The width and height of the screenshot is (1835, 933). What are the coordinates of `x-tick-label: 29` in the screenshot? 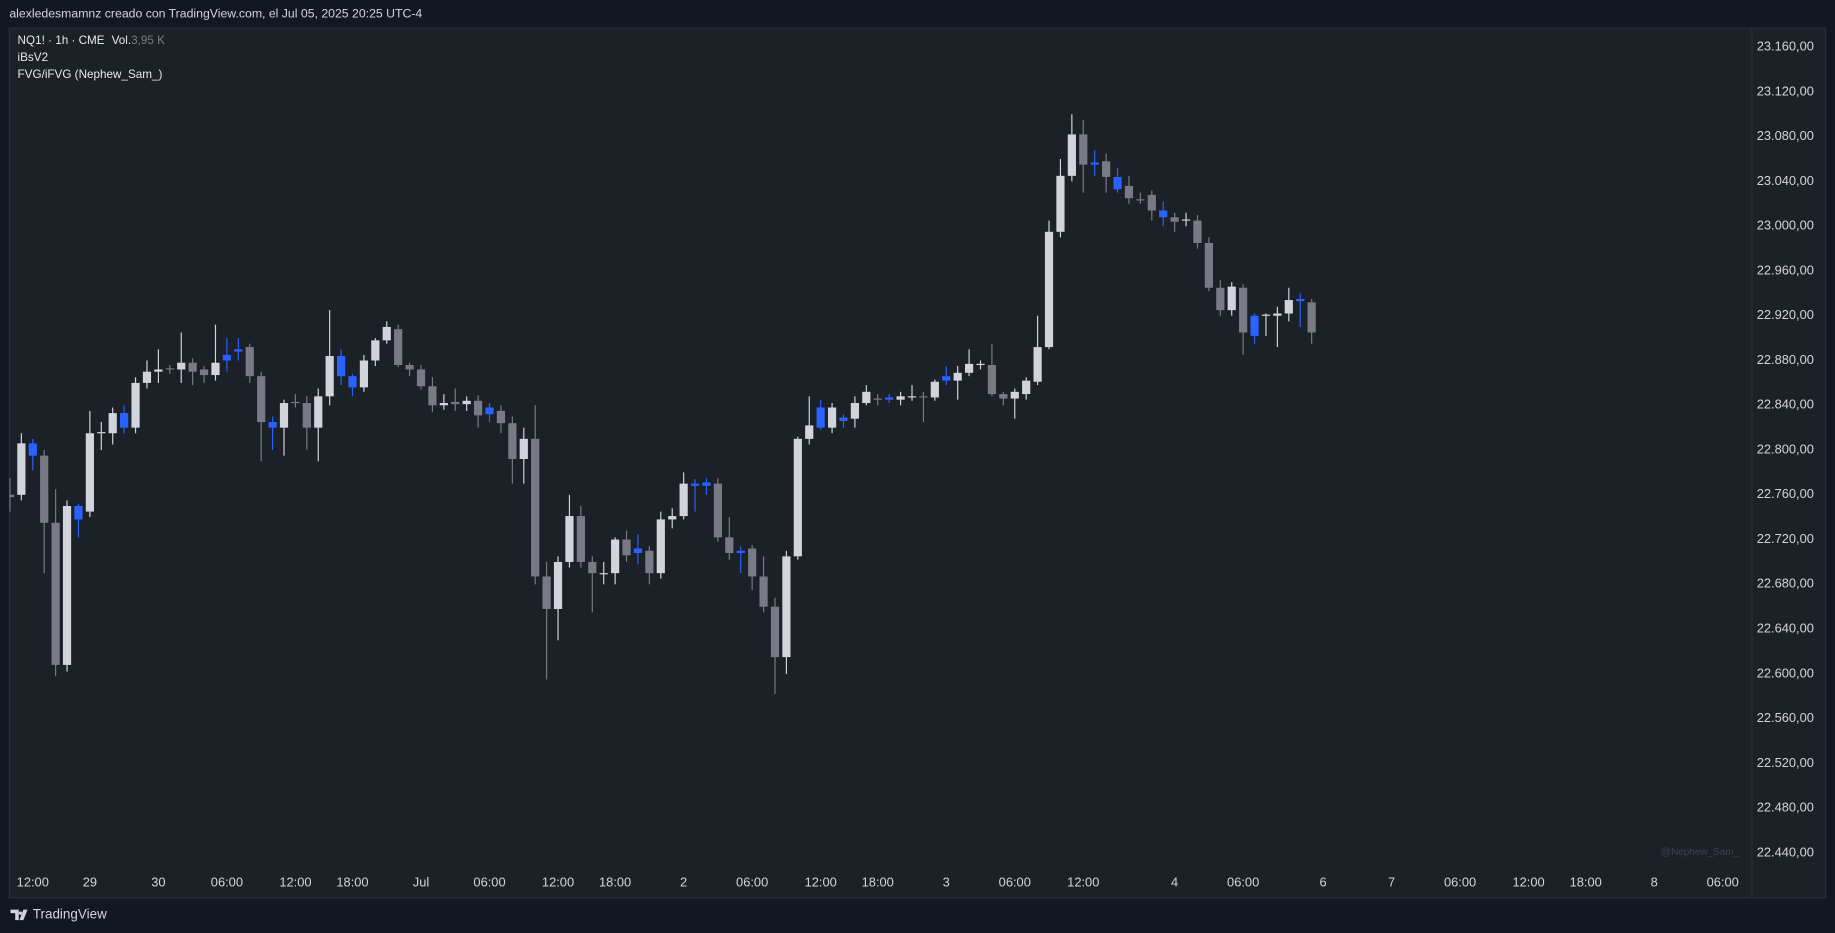 It's located at (90, 882).